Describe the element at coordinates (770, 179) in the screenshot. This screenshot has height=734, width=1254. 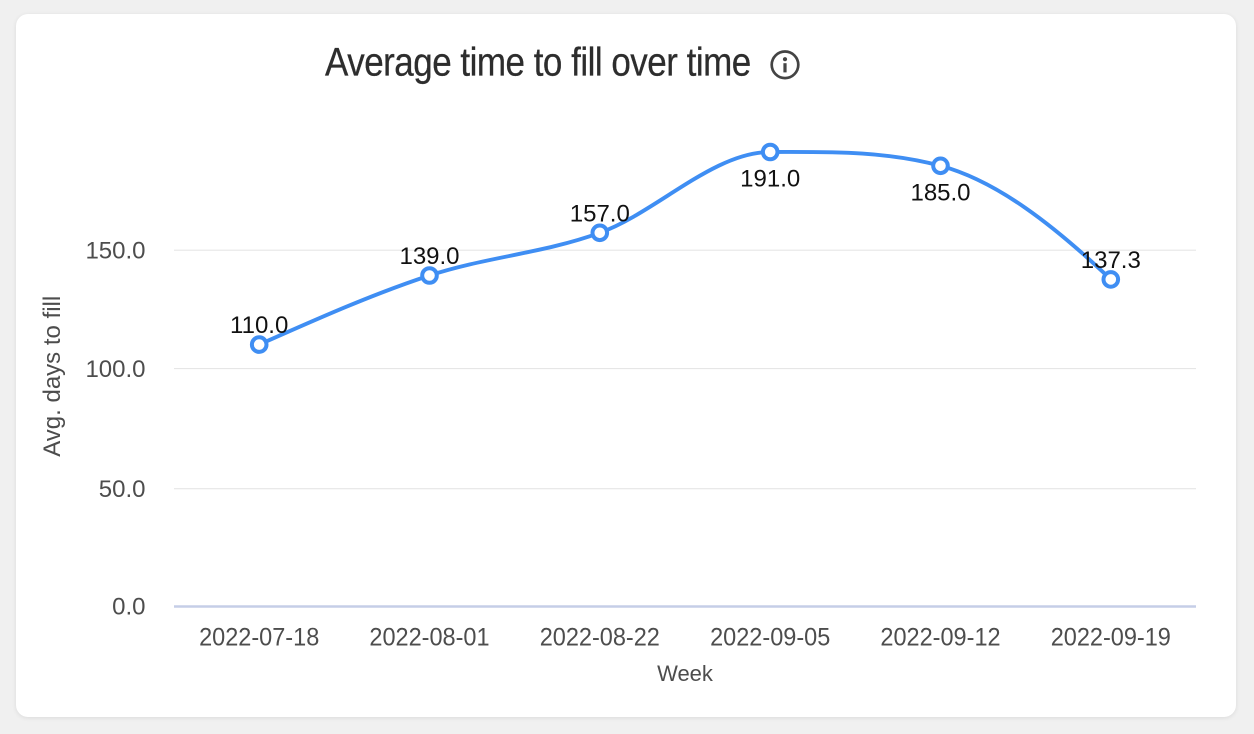
I see `svg-text: 191.0` at that location.